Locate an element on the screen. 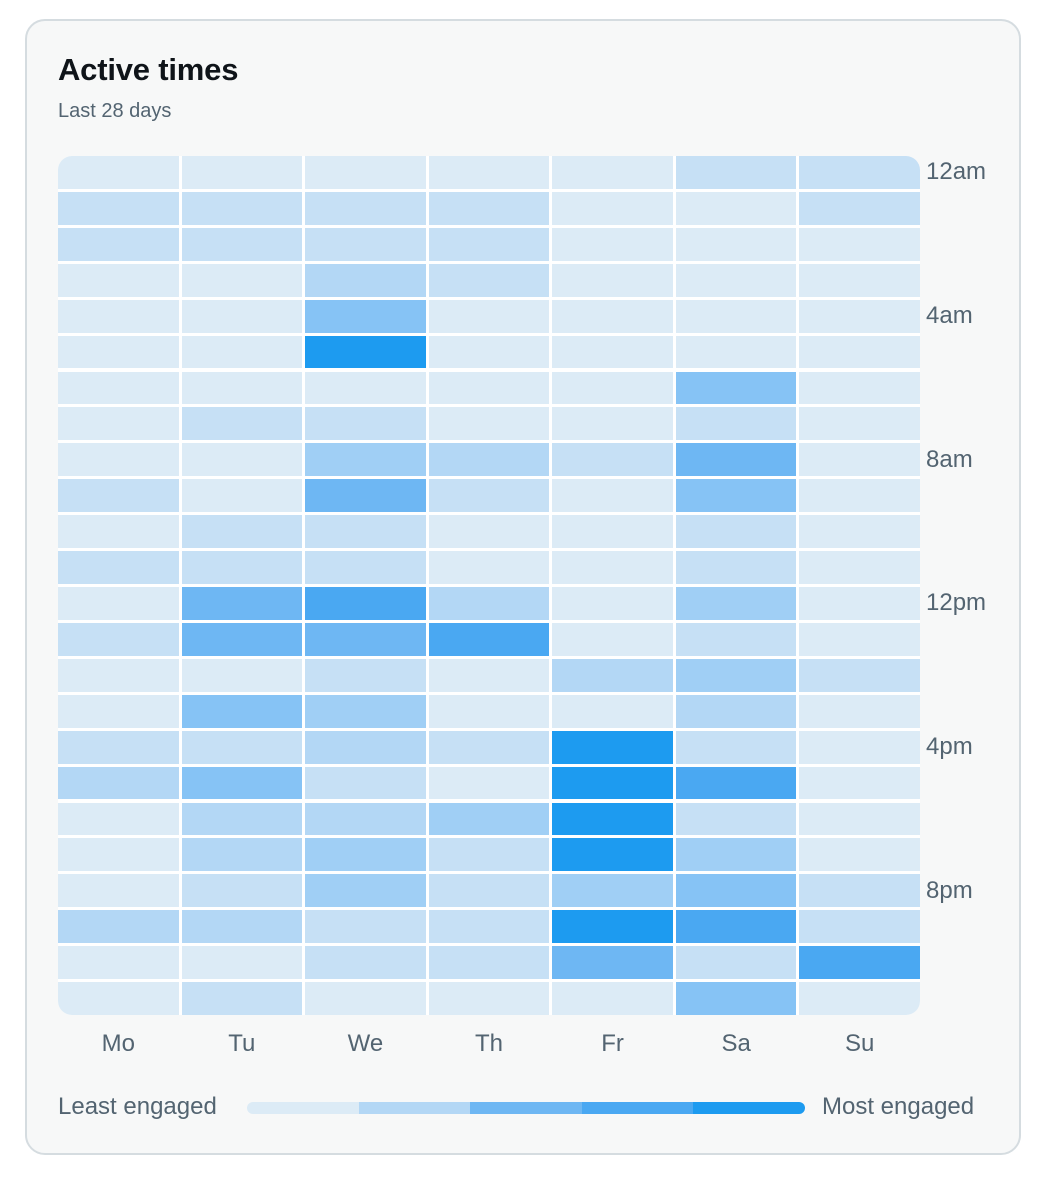 This screenshot has height=1182, width=1048. day-tick-label: We is located at coordinates (365, 1043).